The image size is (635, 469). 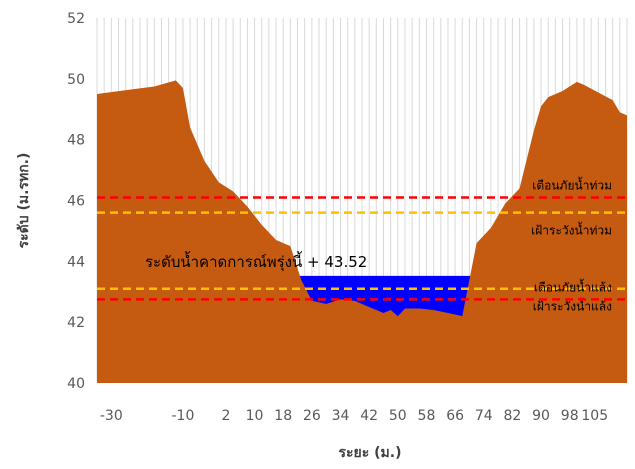 What do you see at coordinates (312, 416) in the screenshot?
I see `x-tick-label: 26` at bounding box center [312, 416].